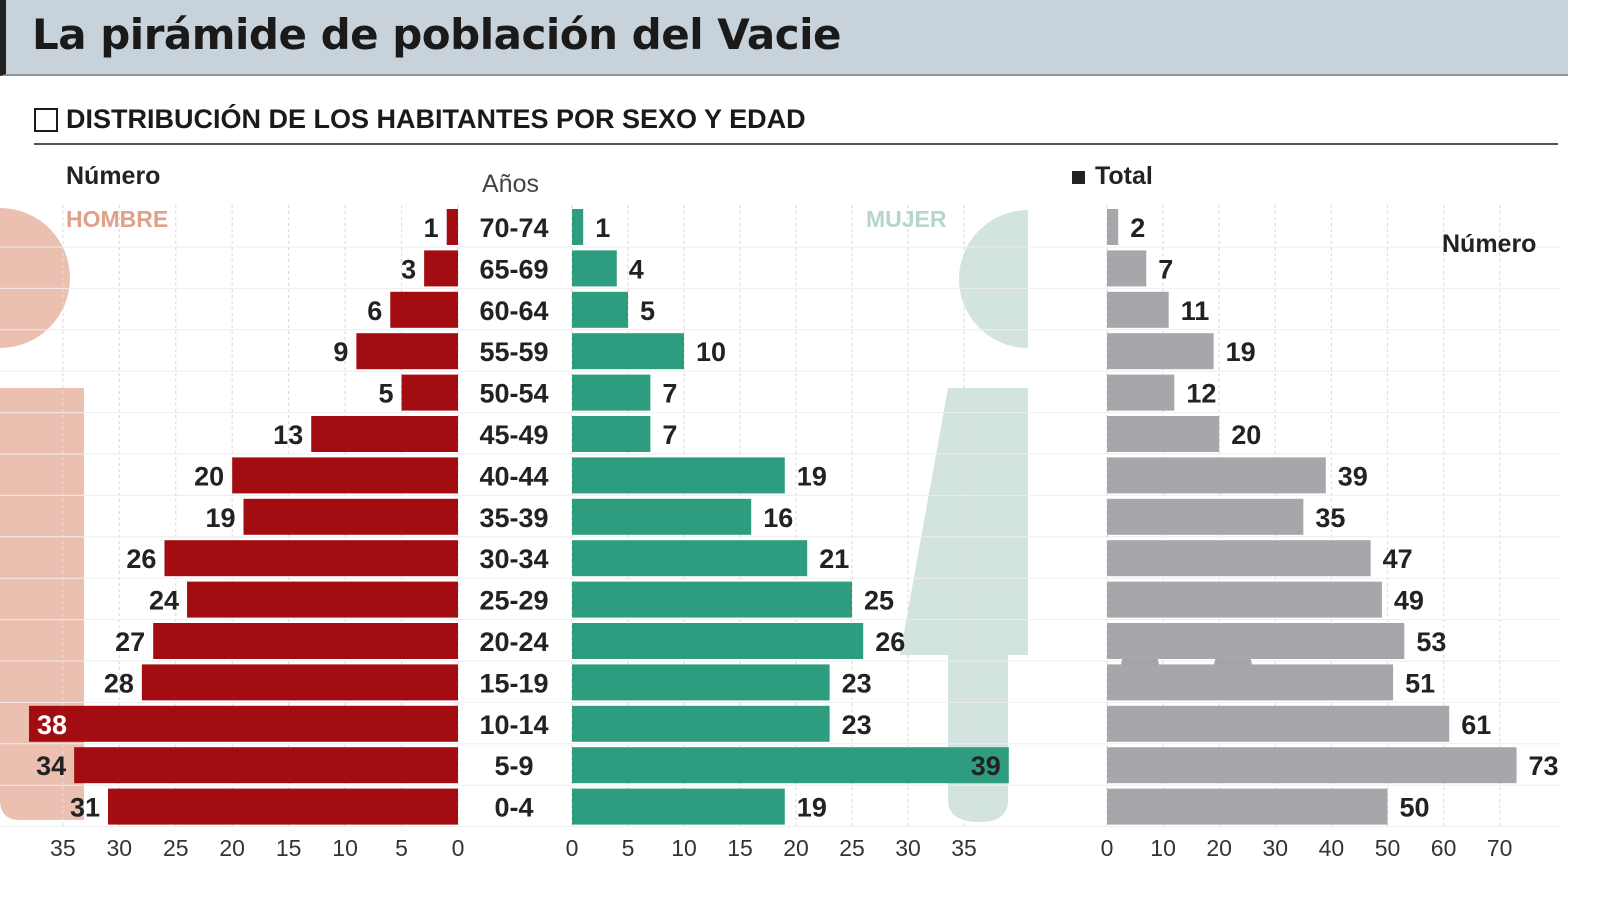 Image resolution: width=1600 pixels, height=911 pixels. Describe the element at coordinates (513, 476) in the screenshot. I see `age-label: 40-44` at that location.